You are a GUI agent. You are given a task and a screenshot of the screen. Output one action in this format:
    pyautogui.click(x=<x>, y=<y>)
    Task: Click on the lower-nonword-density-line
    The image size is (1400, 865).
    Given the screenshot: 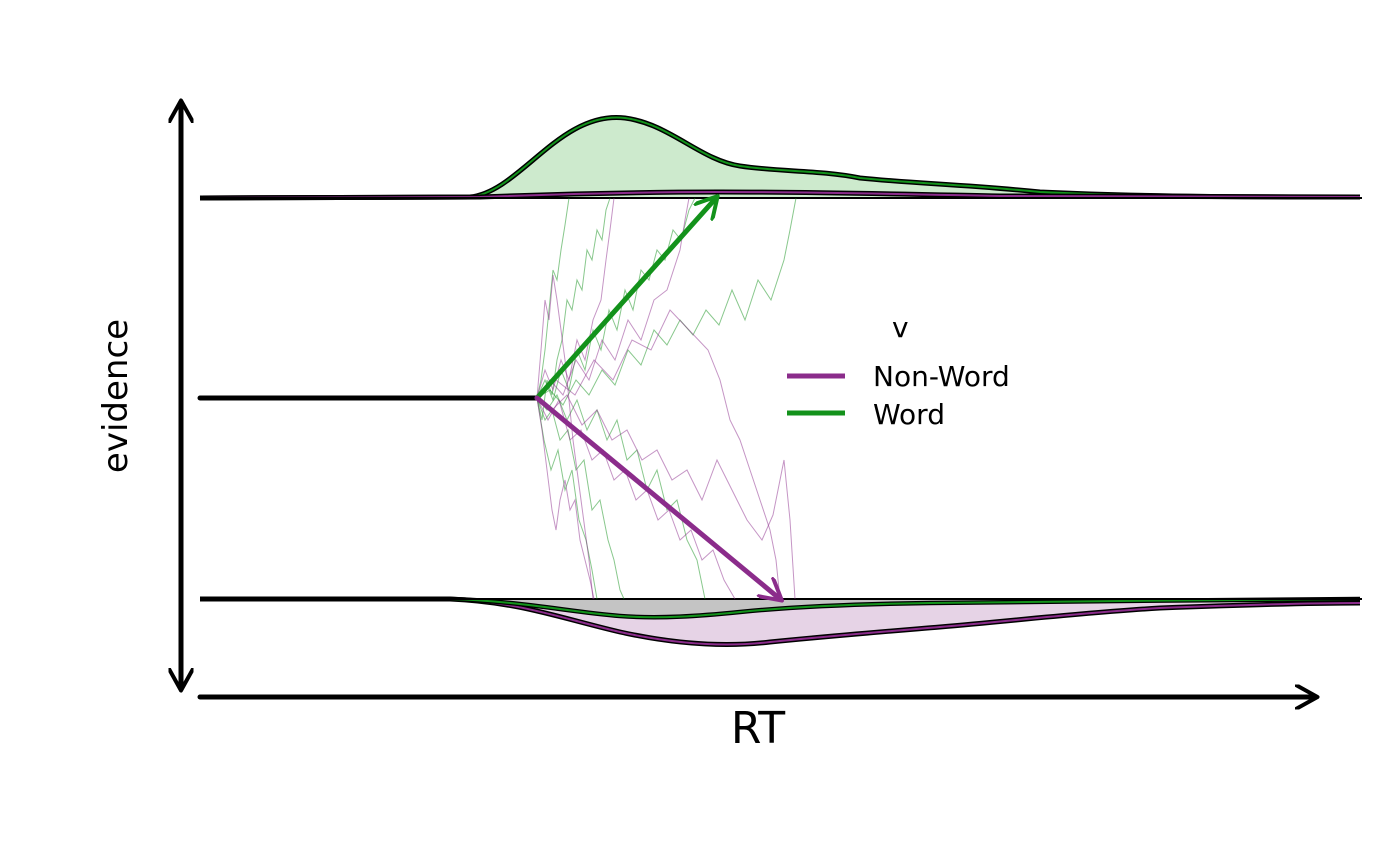 What is the action you would take?
    pyautogui.click(x=780, y=622)
    